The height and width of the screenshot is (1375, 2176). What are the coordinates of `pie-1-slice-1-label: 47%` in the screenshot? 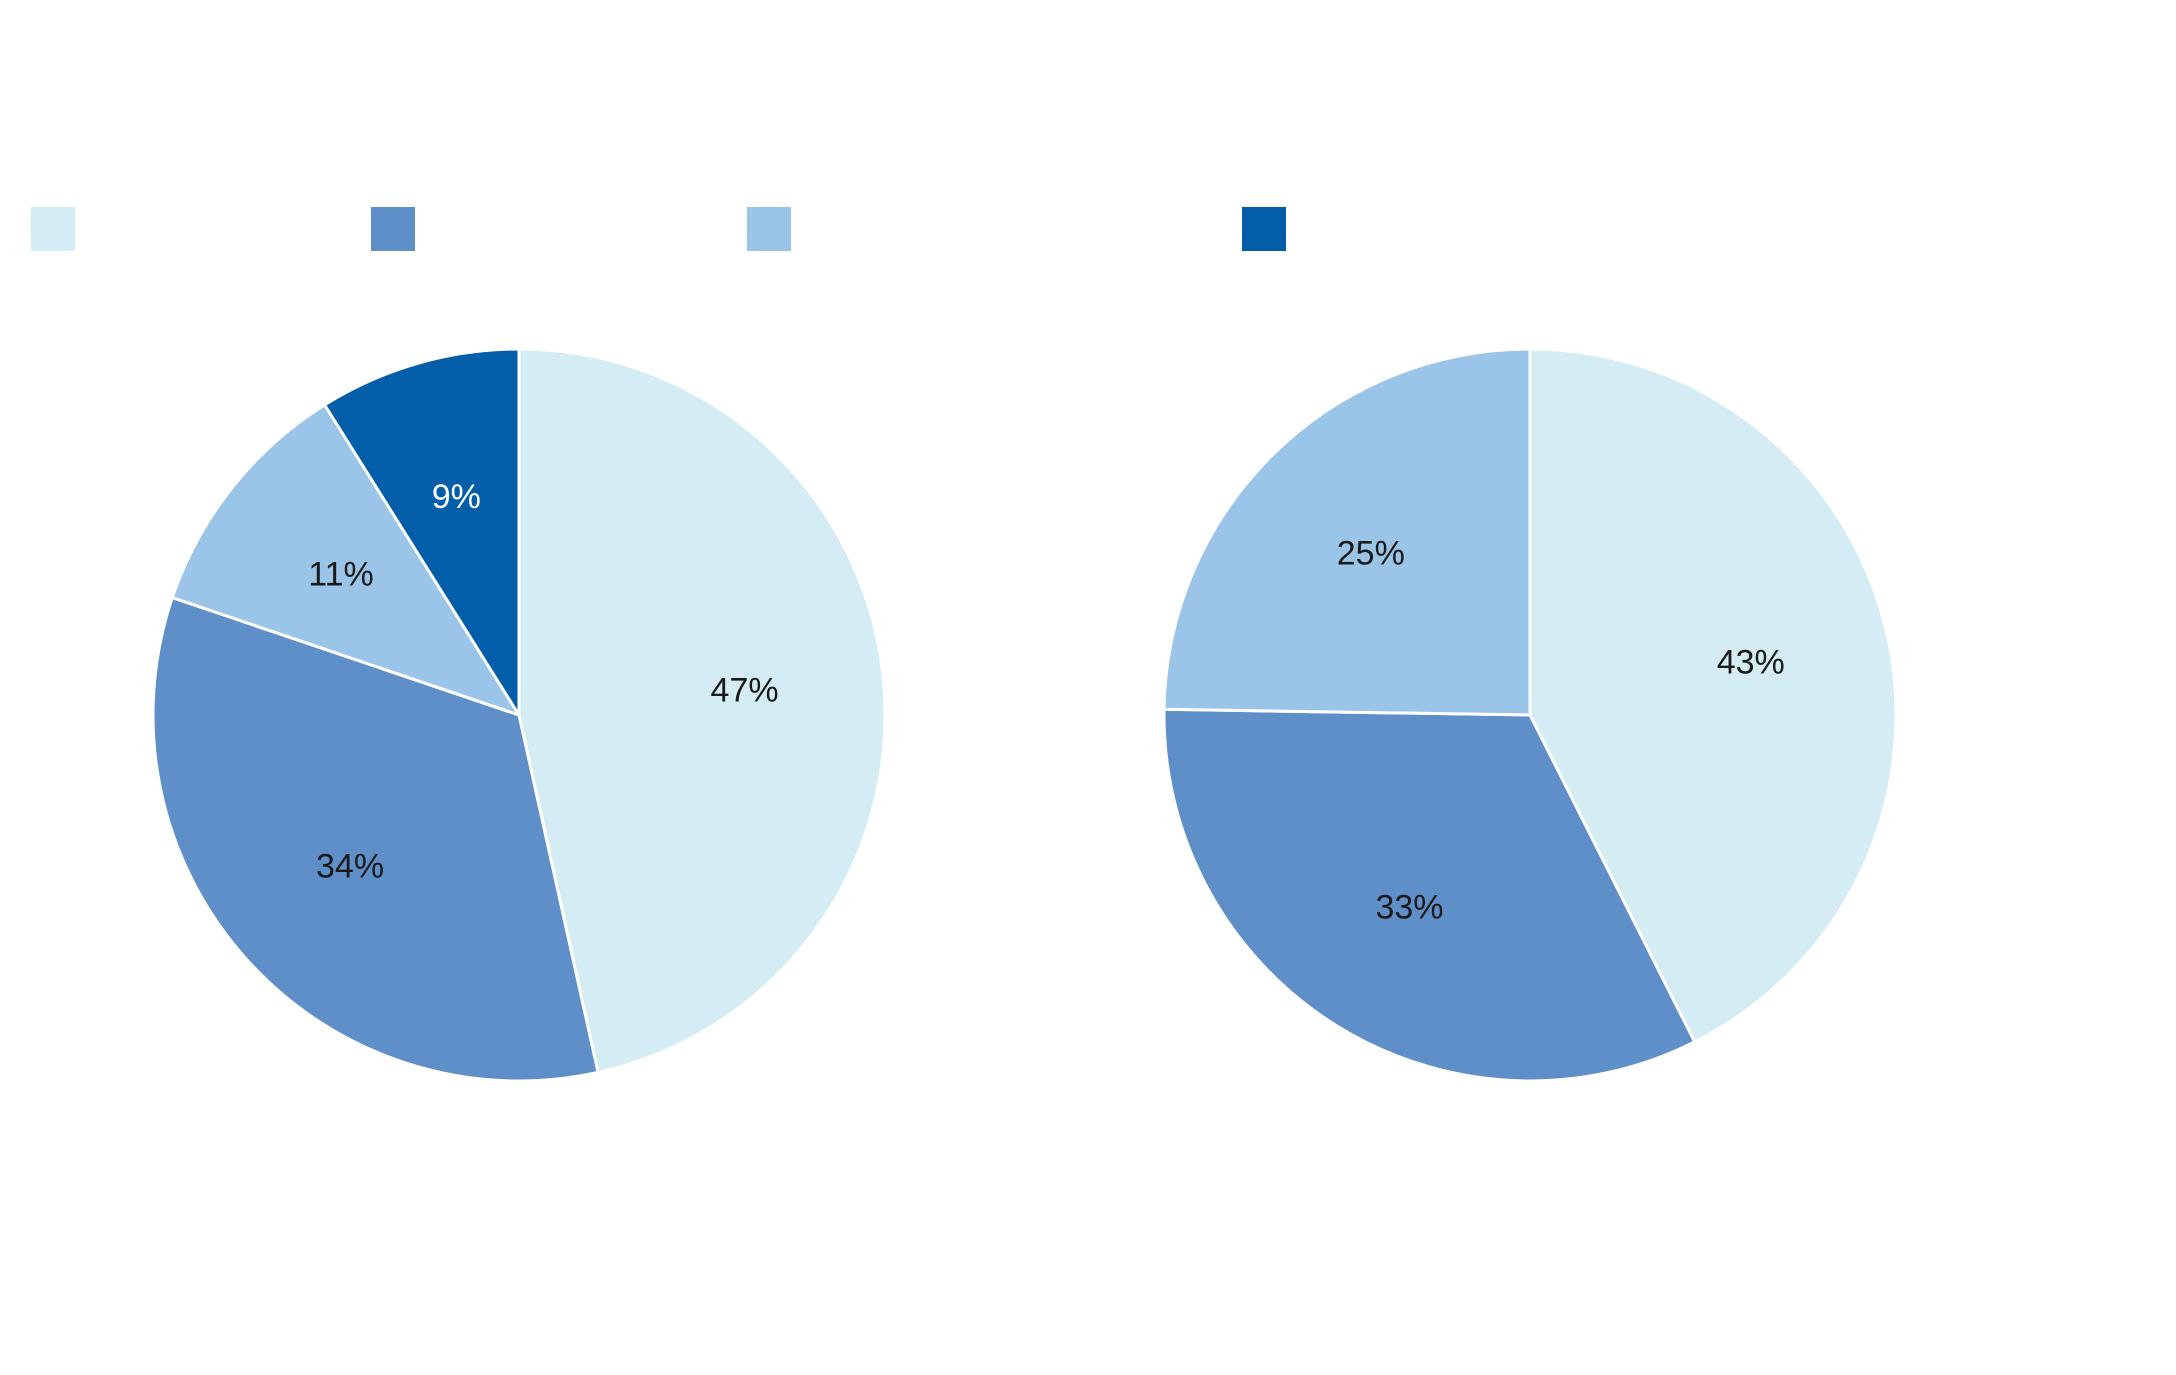 It's located at (745, 690).